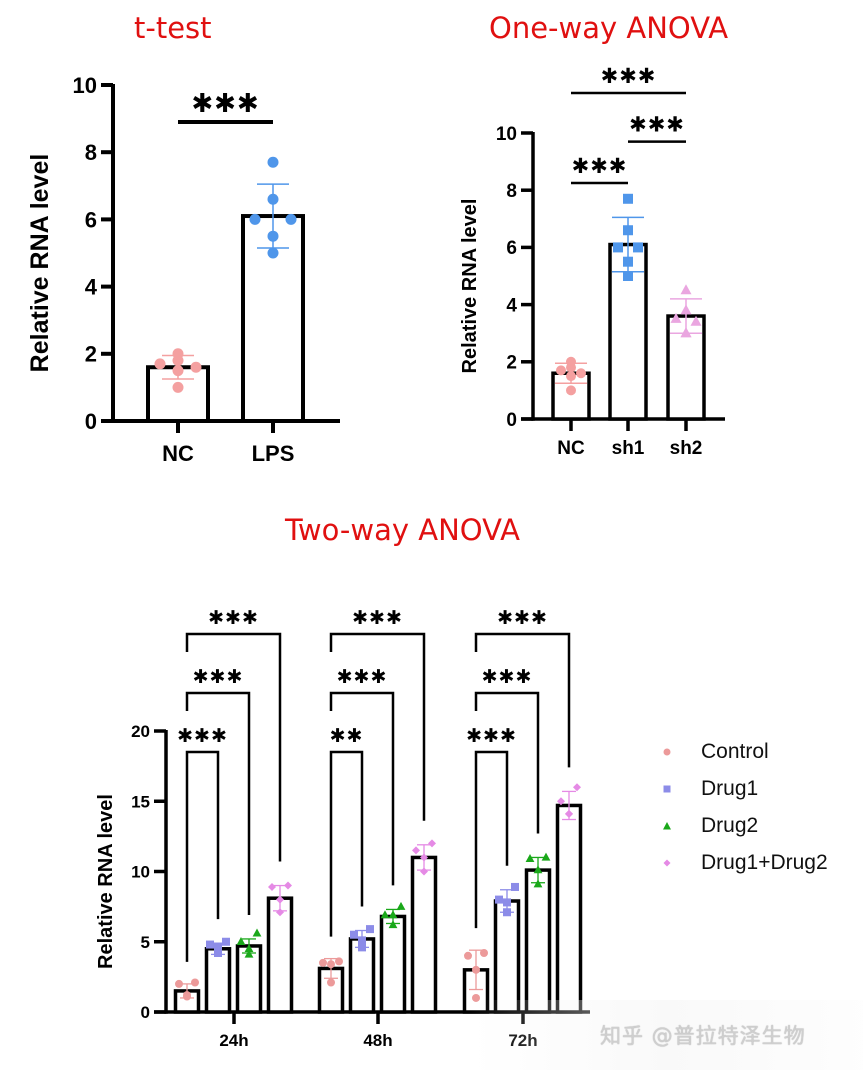  What do you see at coordinates (91, 219) in the screenshot?
I see `y-tick-label: 6` at bounding box center [91, 219].